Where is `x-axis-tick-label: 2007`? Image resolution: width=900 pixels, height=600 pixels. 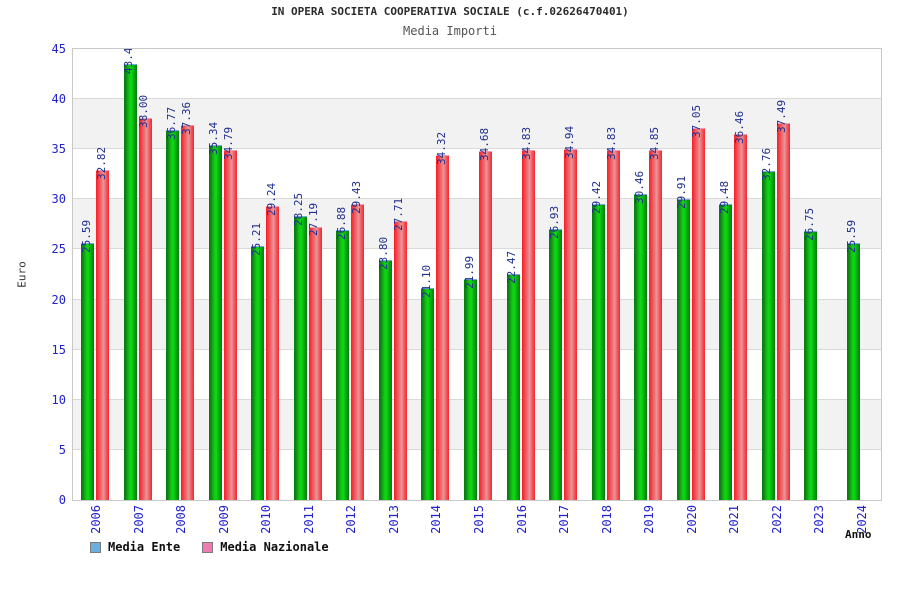
x-axis-tick-label: 2007 is located at coordinates (138, 519).